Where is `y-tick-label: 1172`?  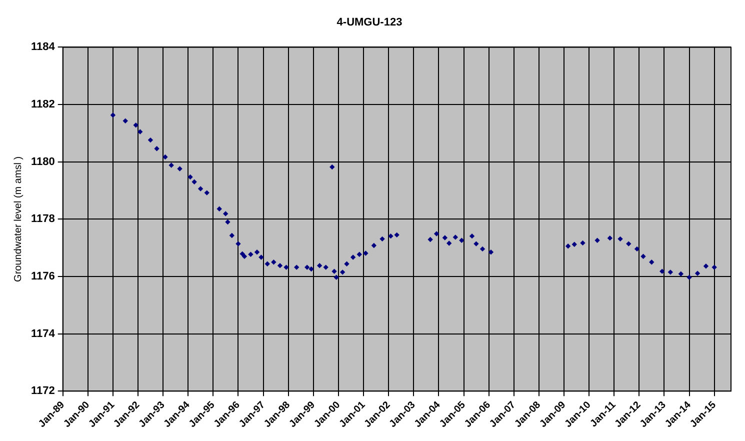 y-tick-label: 1172 is located at coordinates (42, 391).